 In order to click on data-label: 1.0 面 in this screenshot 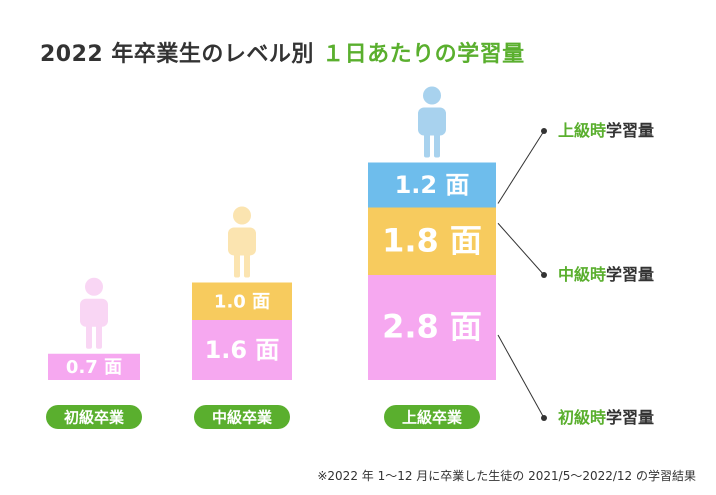, I will do `click(242, 301)`.